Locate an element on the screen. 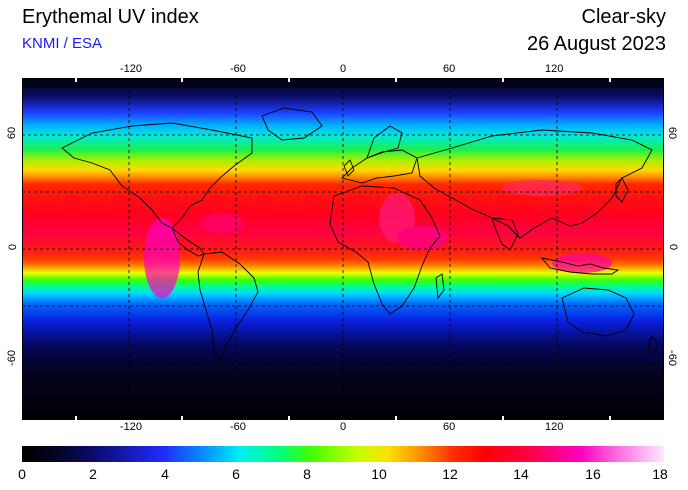 Image resolution: width=688 pixels, height=490 pixels. lon-tick-top: 120 is located at coordinates (554, 69).